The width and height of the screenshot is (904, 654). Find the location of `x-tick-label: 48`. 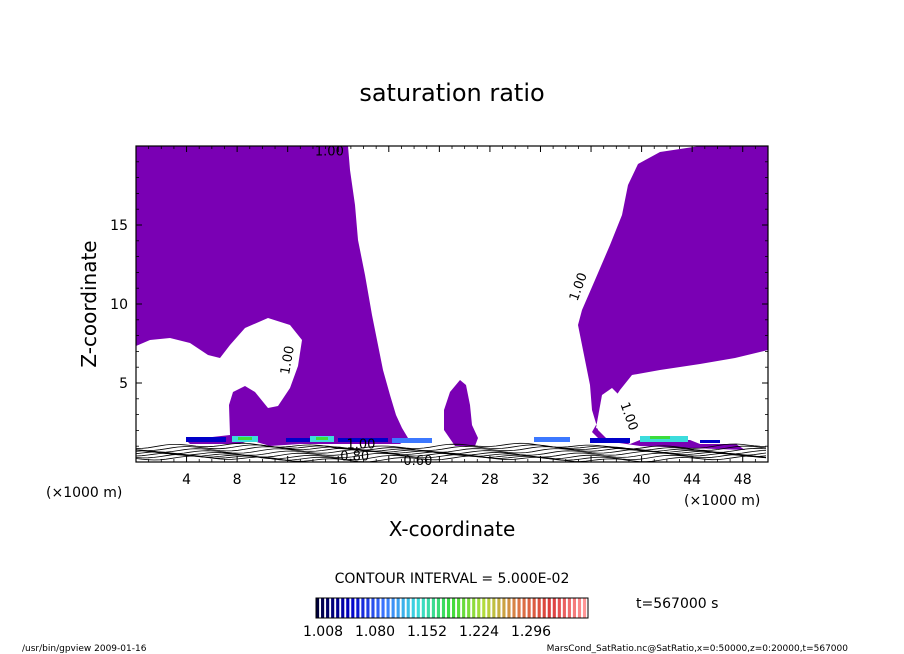

x-tick-label: 48 is located at coordinates (743, 480).